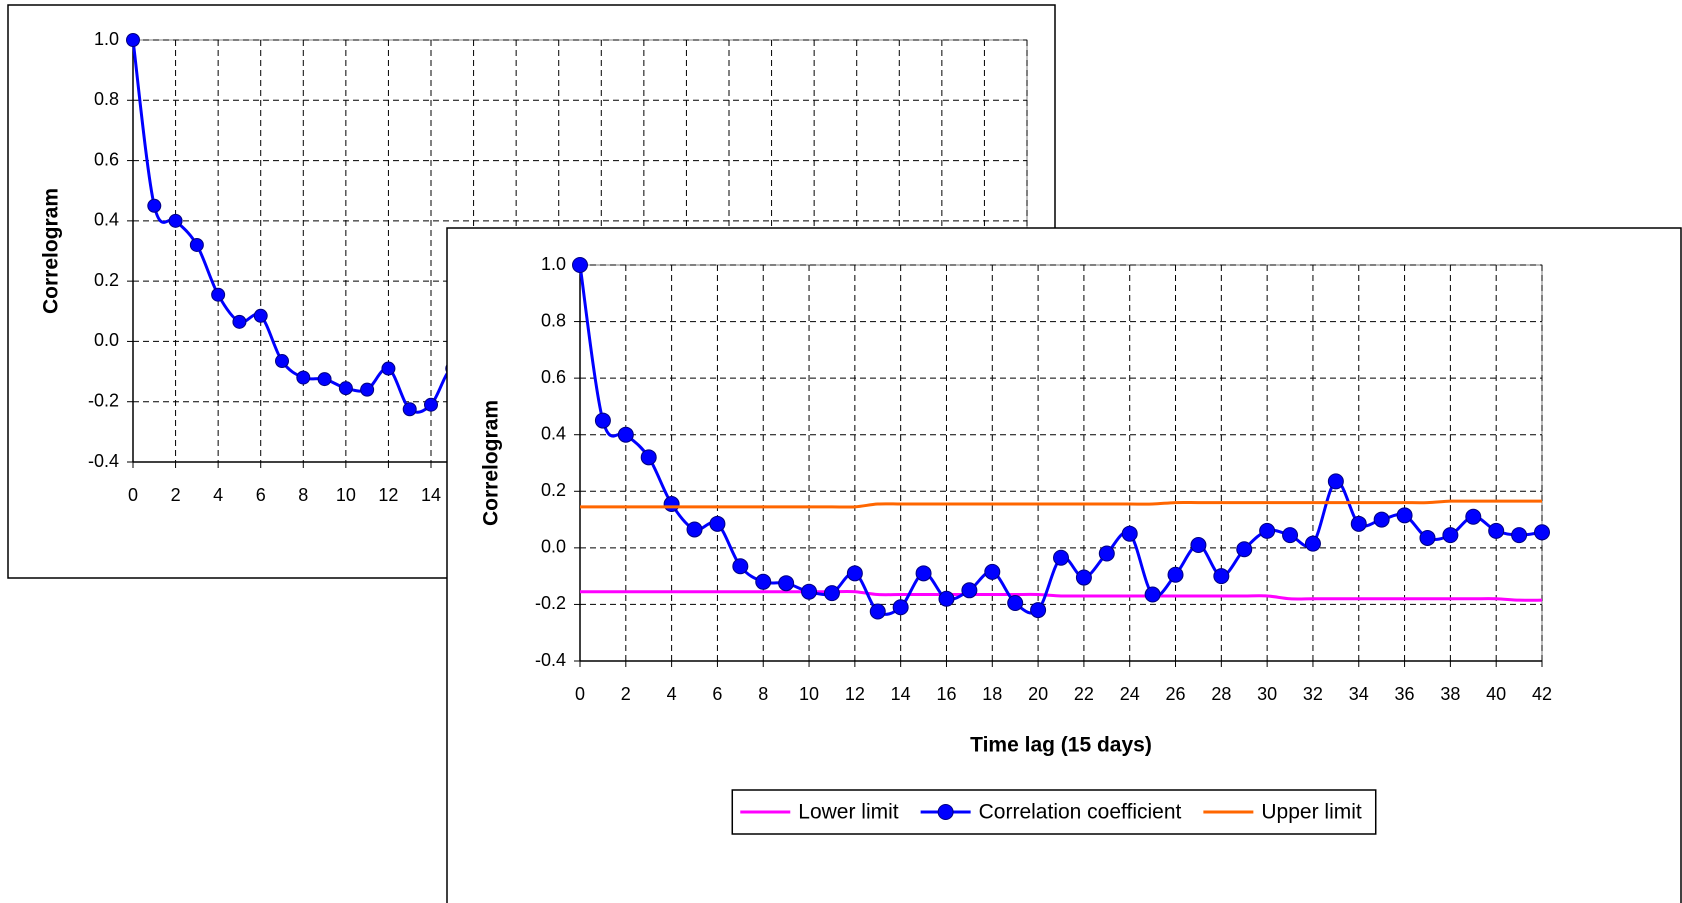  Describe the element at coordinates (1080, 812) in the screenshot. I see `legend-label: Correlation coefficient` at that location.